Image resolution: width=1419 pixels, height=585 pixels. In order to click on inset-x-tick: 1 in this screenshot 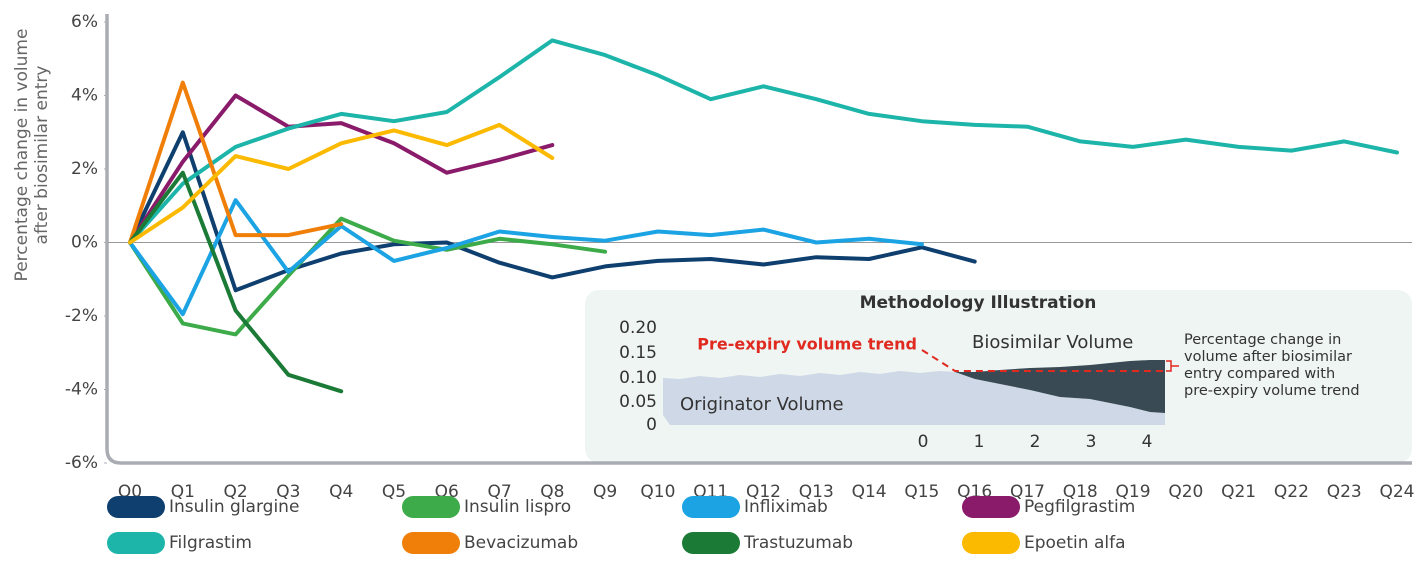, I will do `click(979, 442)`.